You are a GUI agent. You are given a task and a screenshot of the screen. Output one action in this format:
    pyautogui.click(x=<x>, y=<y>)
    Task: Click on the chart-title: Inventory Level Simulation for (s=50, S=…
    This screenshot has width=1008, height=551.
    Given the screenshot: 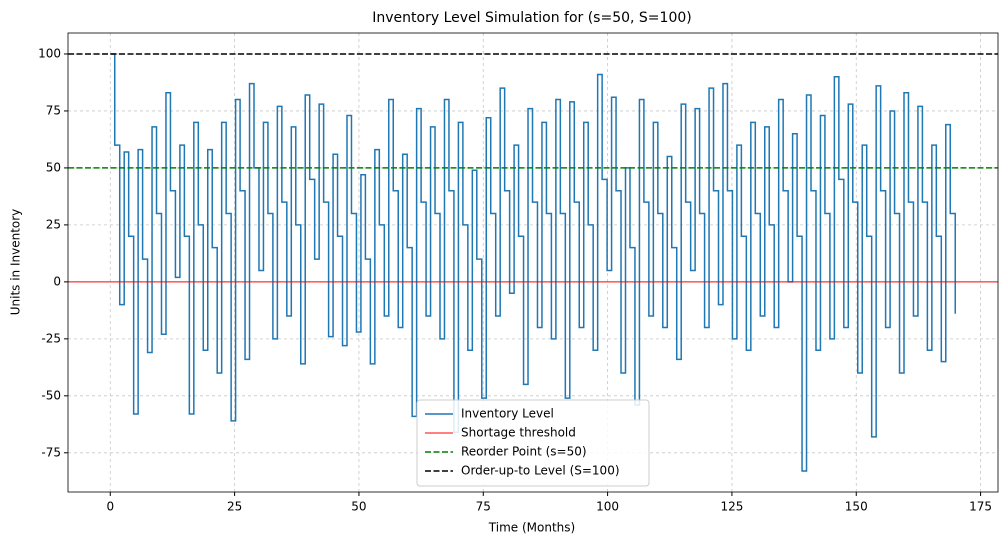 What is the action you would take?
    pyautogui.click(x=531, y=18)
    